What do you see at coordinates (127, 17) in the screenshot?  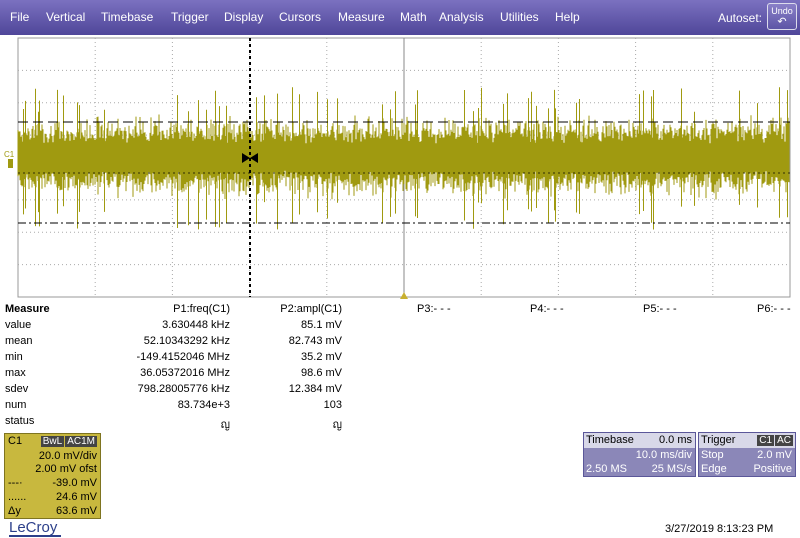 I see `menu-timebase: Timebase` at bounding box center [127, 17].